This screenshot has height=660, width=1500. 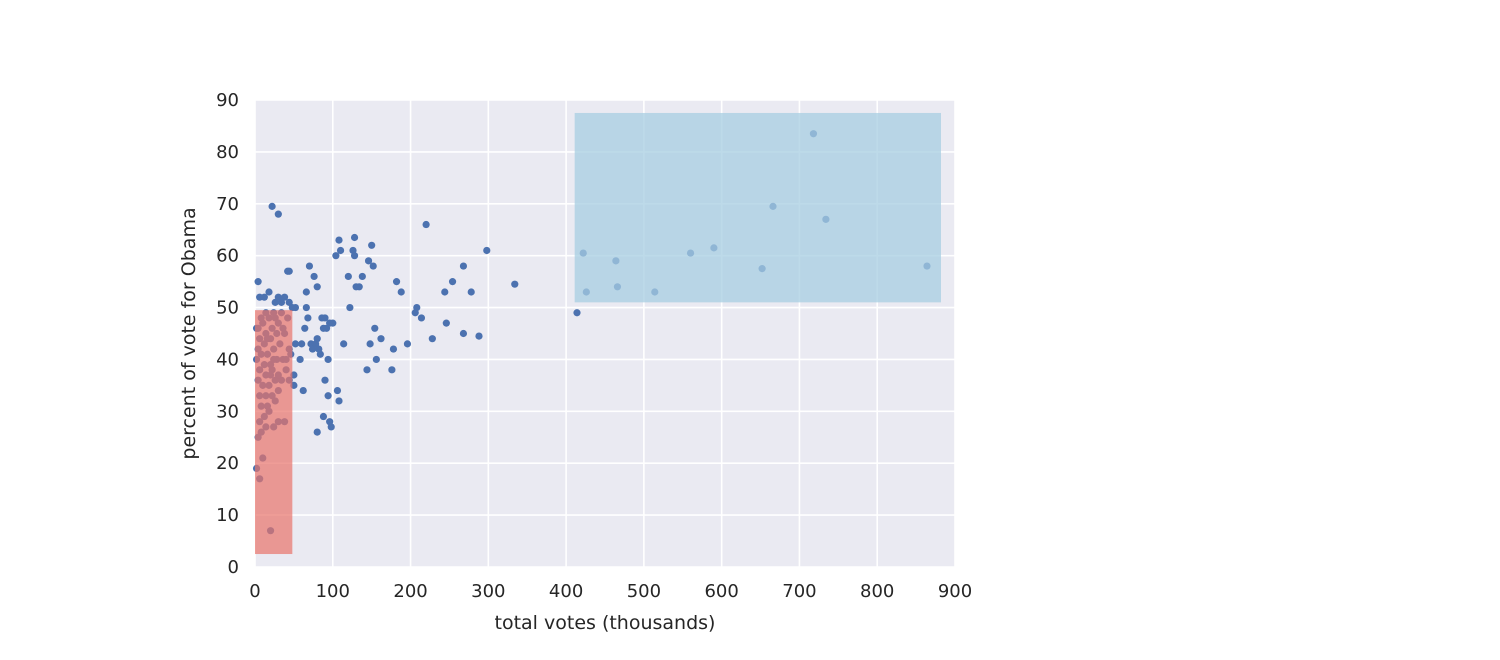 What do you see at coordinates (333, 591) in the screenshot?
I see `x-tick-label: 100` at bounding box center [333, 591].